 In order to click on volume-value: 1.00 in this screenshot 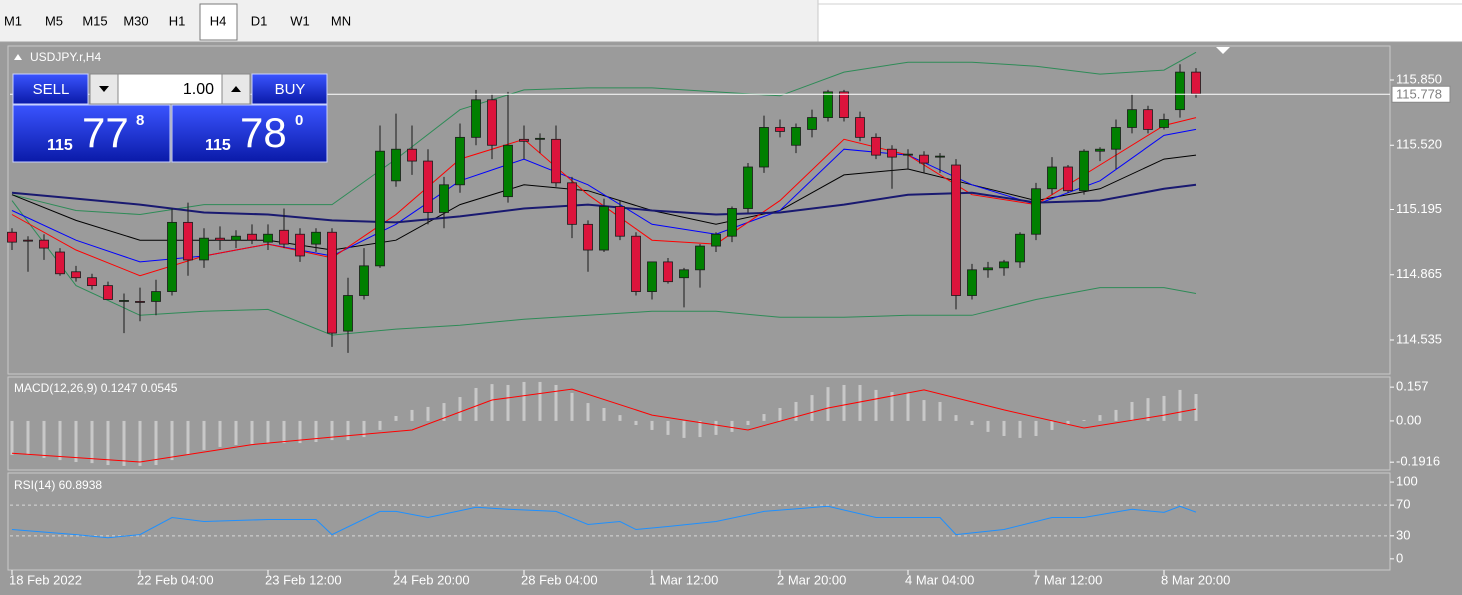, I will do `click(198, 89)`.